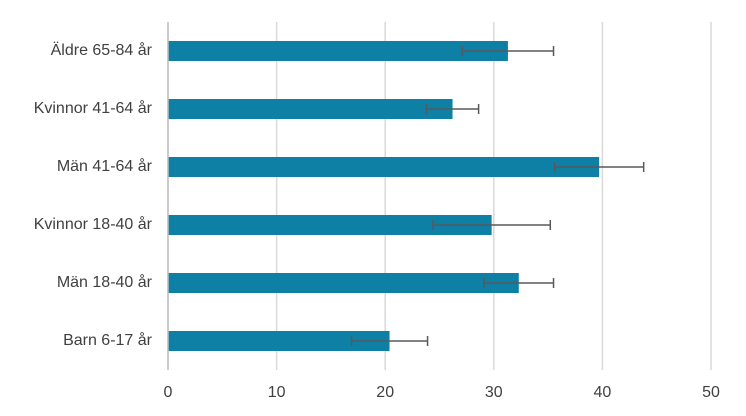  What do you see at coordinates (108, 340) in the screenshot?
I see `y-tick-label: Barn 6-17 år` at bounding box center [108, 340].